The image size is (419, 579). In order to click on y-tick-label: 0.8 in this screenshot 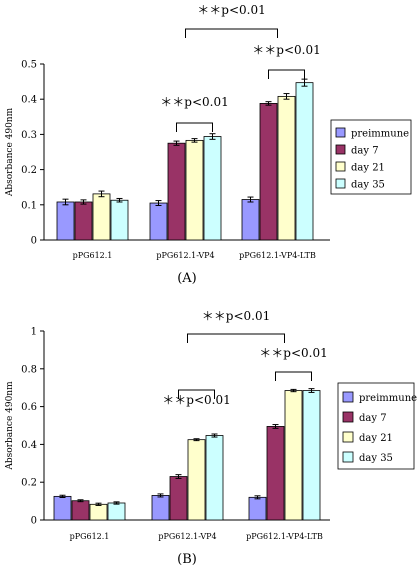, I will do `click(29, 369)`.